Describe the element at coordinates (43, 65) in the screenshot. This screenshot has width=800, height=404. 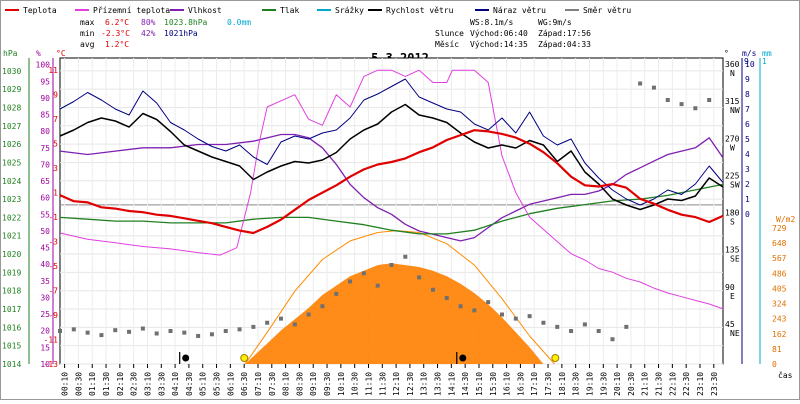
I see `humidity-tick: 100` at that location.